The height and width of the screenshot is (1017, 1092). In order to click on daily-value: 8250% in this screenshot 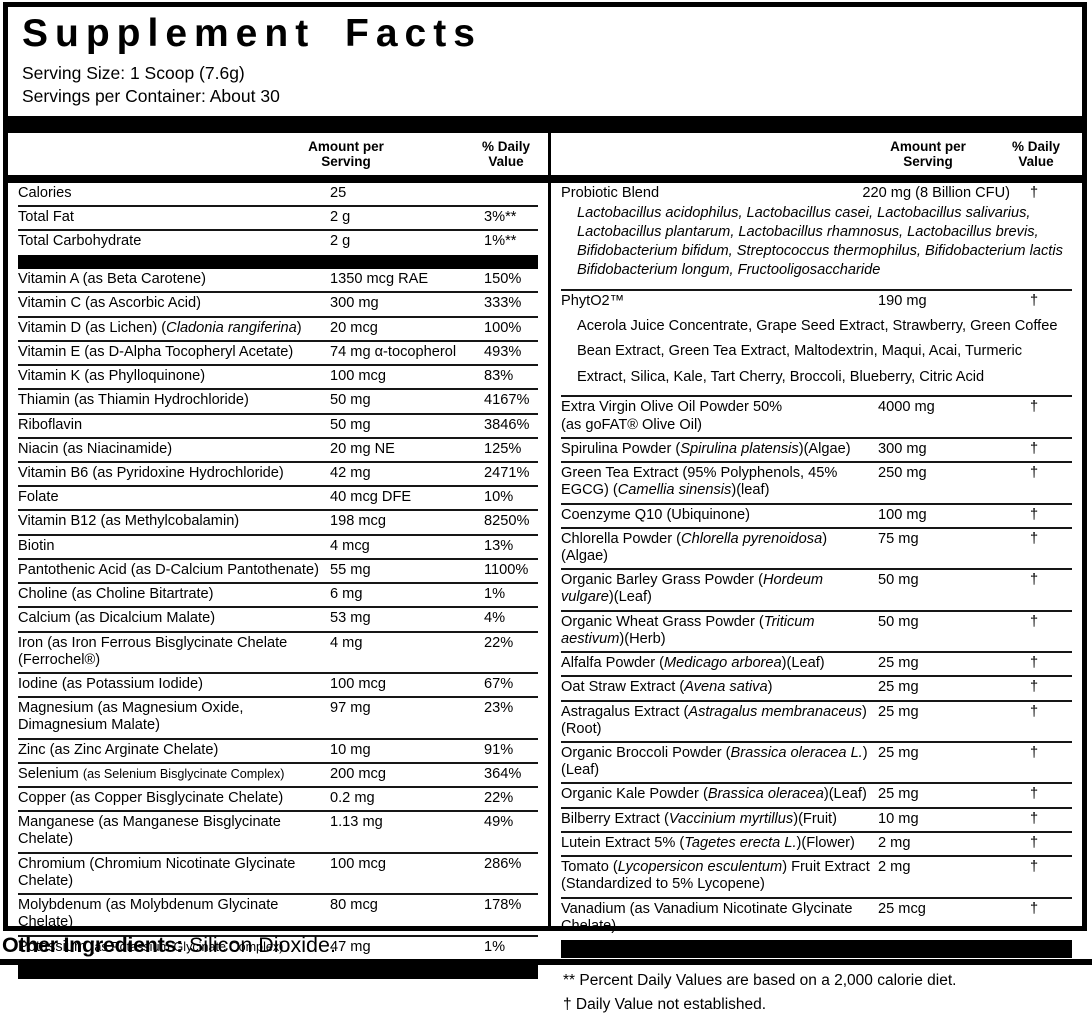, I will do `click(507, 521)`.